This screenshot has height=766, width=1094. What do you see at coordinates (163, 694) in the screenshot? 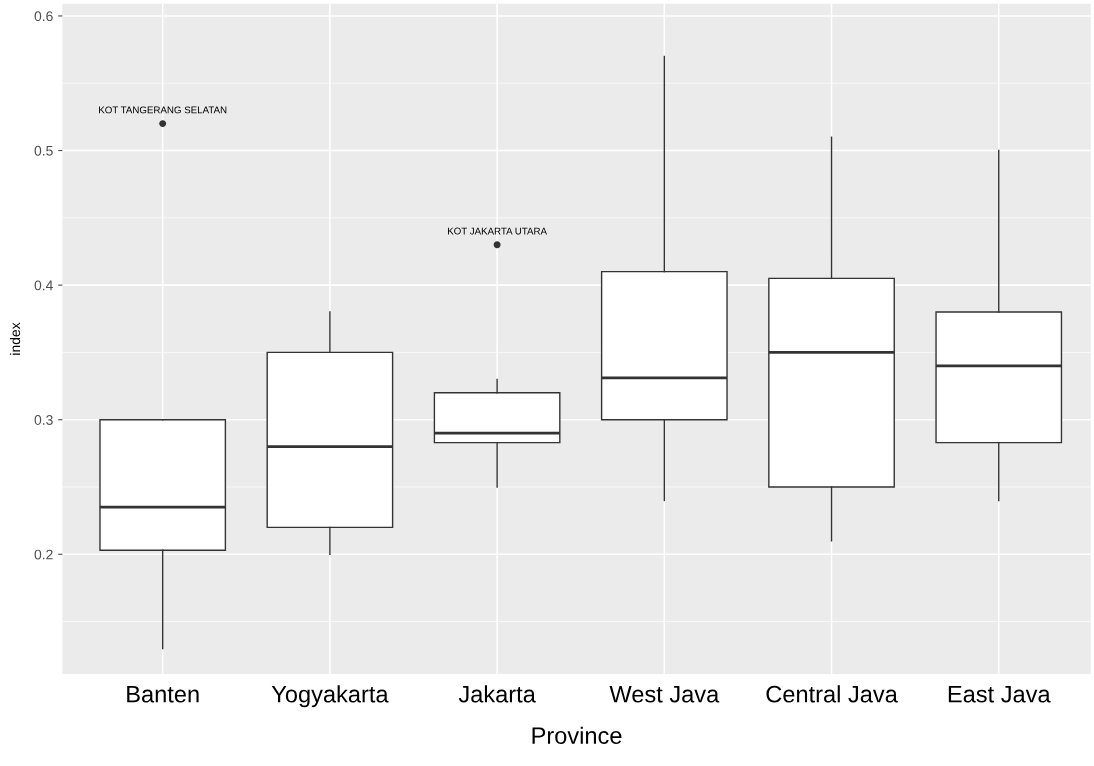
I see `x-tick-label: Banten` at bounding box center [163, 694].